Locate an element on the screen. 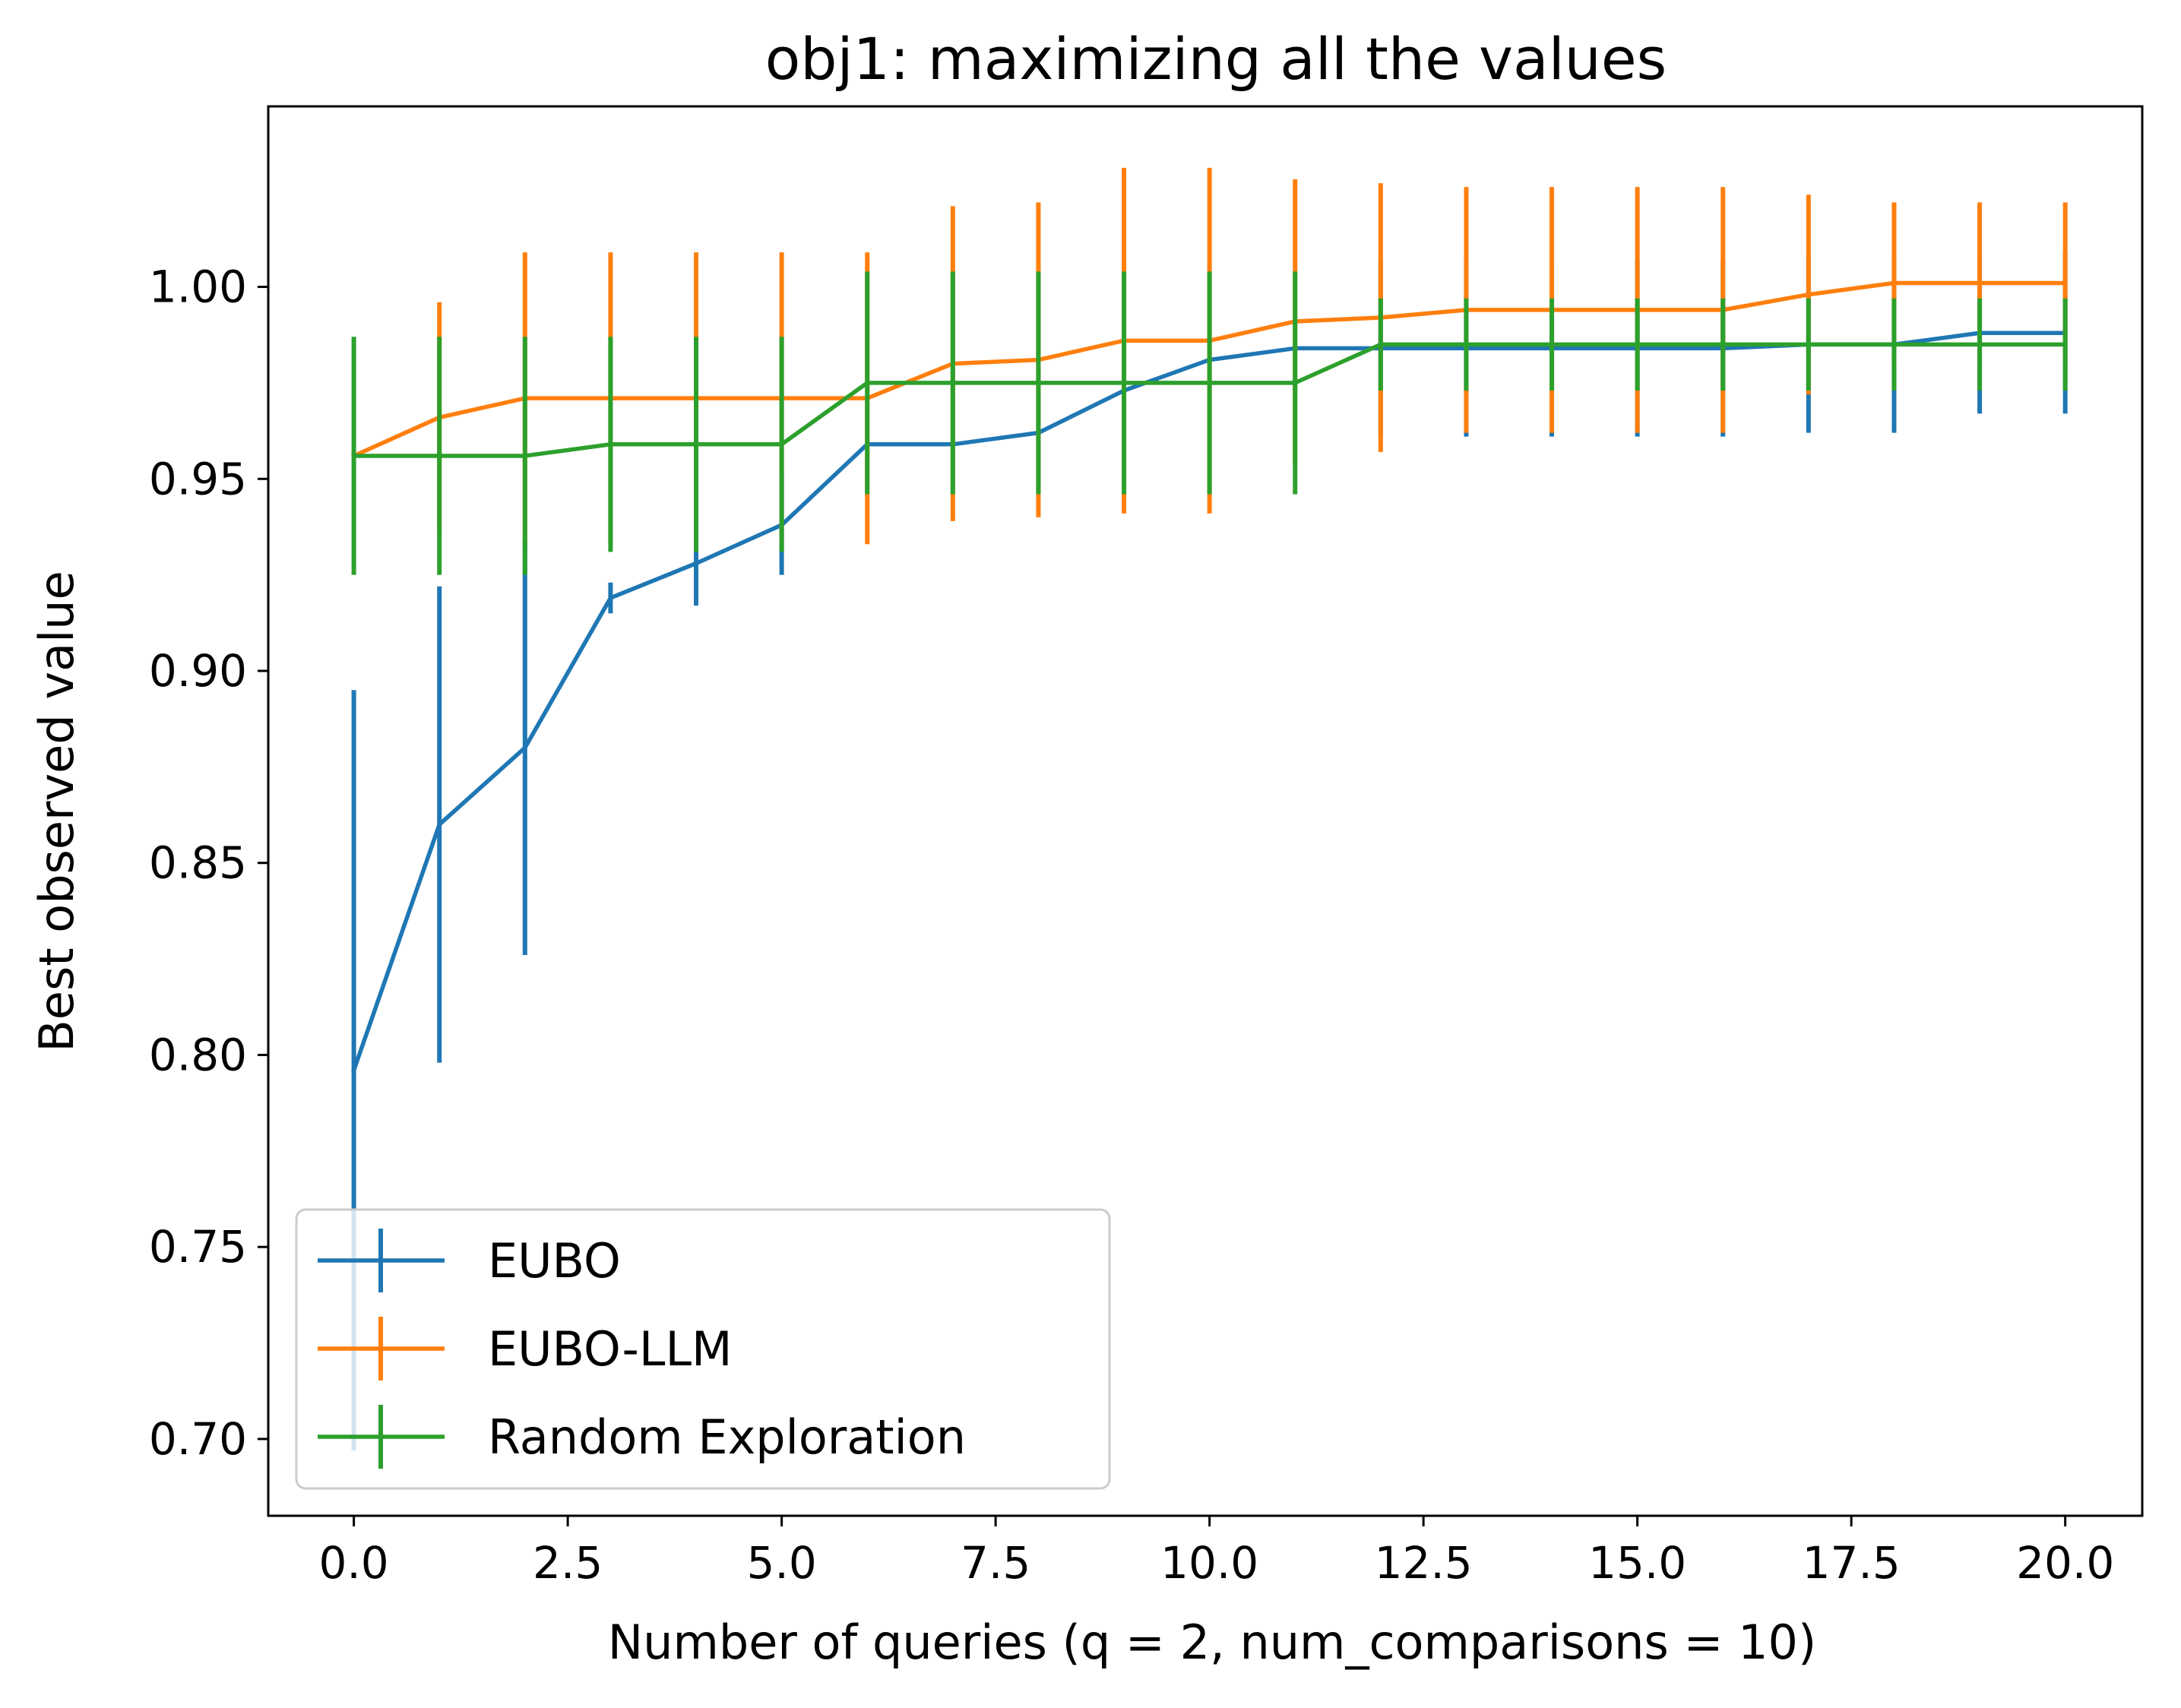 This screenshot has width=2181, height=1708. series-line is located at coordinates (1209, 400).